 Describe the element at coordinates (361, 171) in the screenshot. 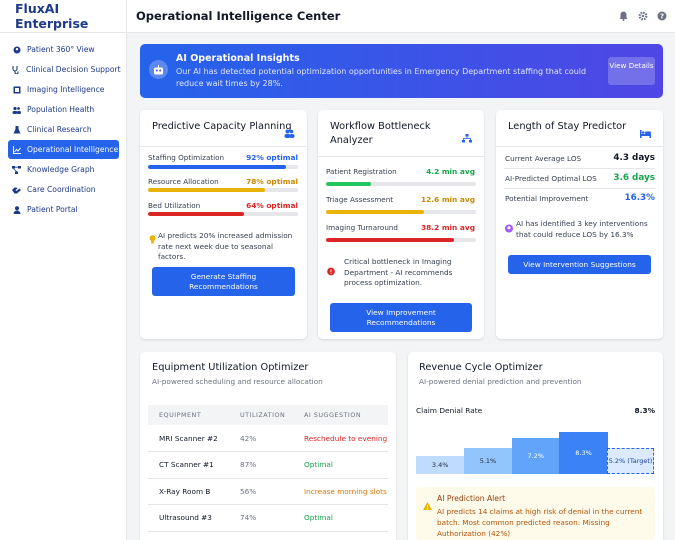

I see `metric-label: Patient Registration` at that location.